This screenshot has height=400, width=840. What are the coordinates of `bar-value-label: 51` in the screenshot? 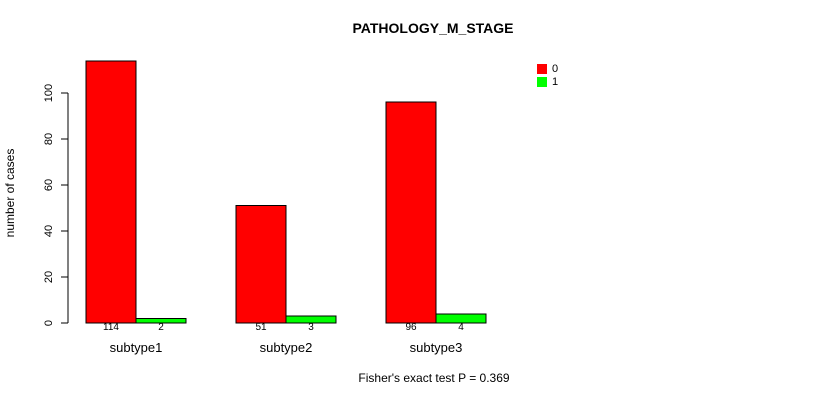 It's located at (261, 327).